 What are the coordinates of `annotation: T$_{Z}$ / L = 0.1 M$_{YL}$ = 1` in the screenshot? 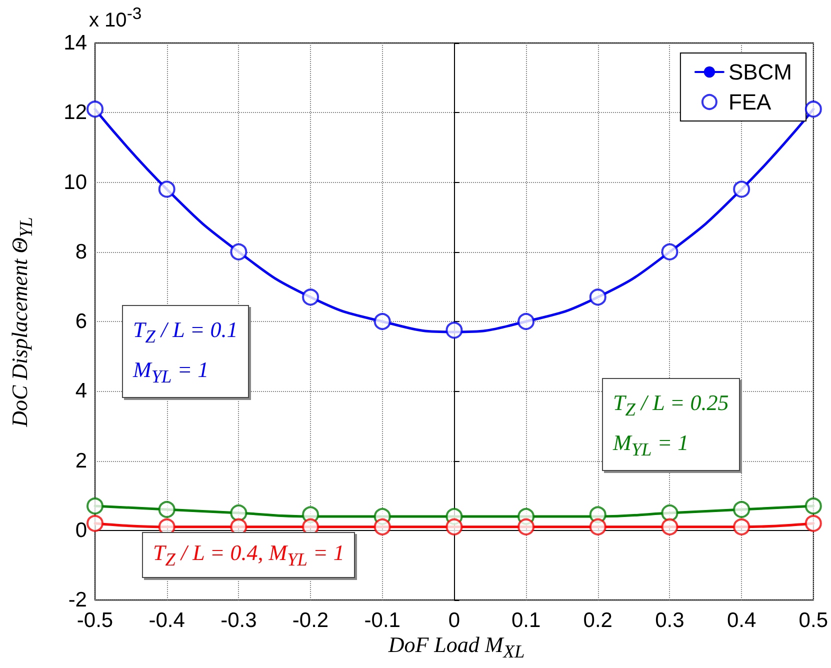 It's located at (185, 351).